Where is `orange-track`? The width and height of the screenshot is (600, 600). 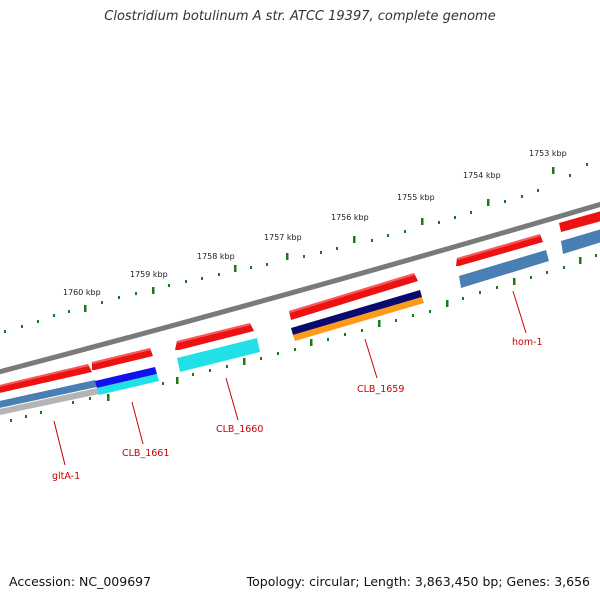 orange-track is located at coordinates (358, 319).